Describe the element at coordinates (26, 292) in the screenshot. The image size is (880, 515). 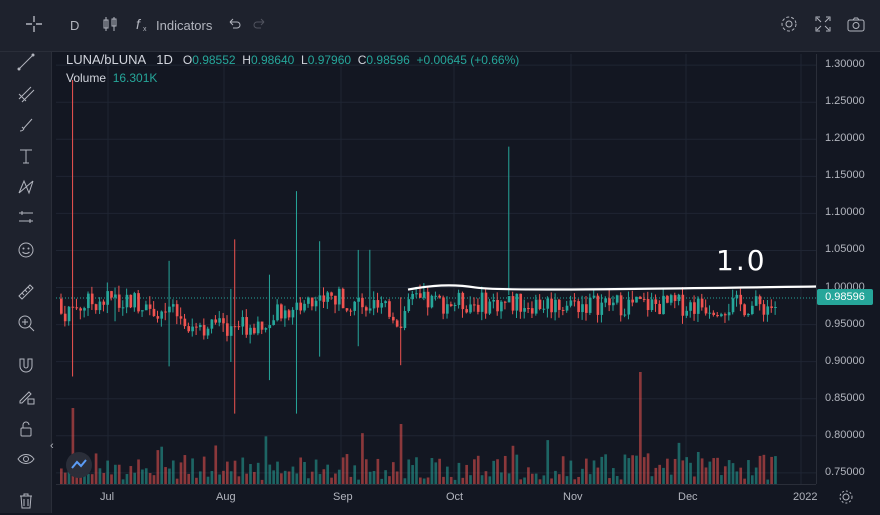
I see `ruler-icon` at that location.